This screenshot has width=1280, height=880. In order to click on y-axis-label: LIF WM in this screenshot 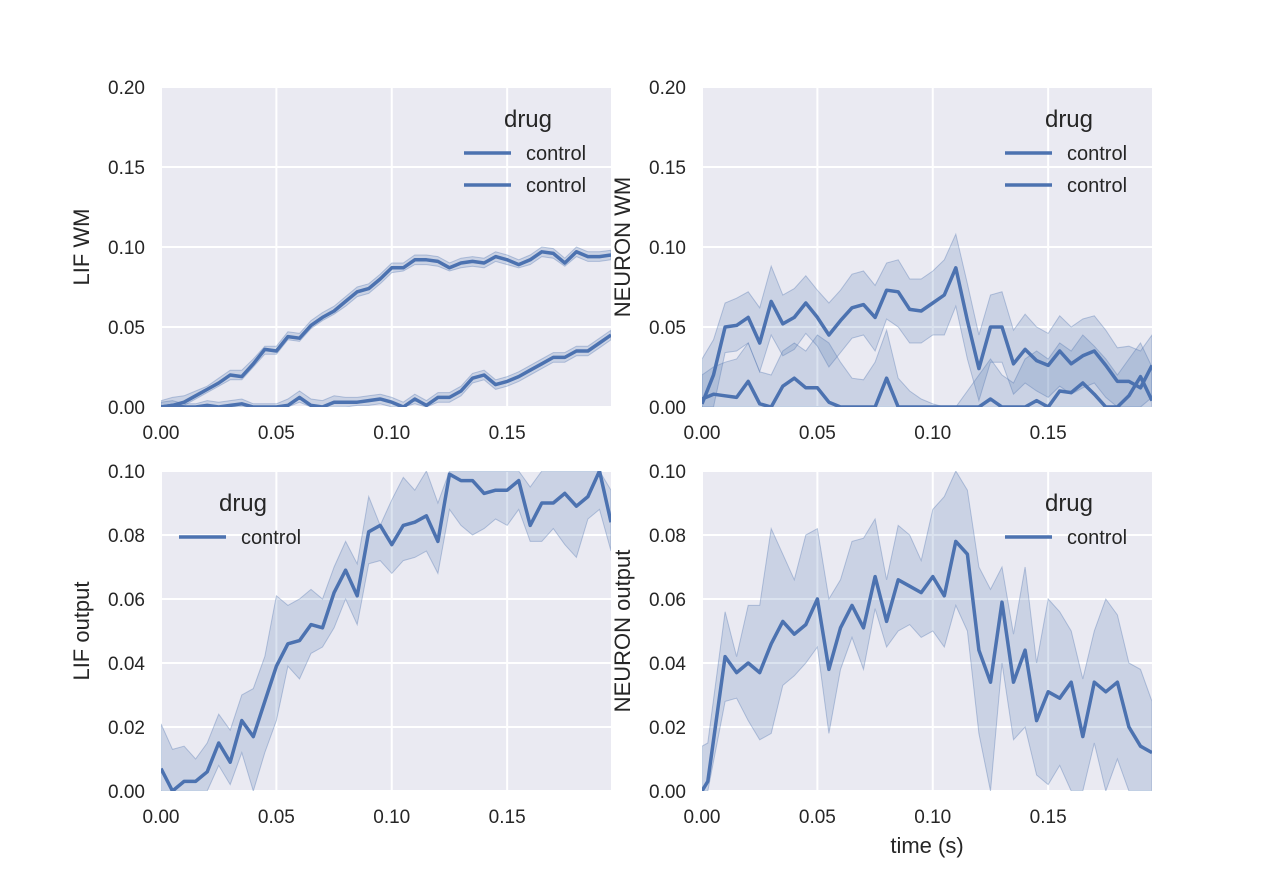, I will do `click(81, 247)`.